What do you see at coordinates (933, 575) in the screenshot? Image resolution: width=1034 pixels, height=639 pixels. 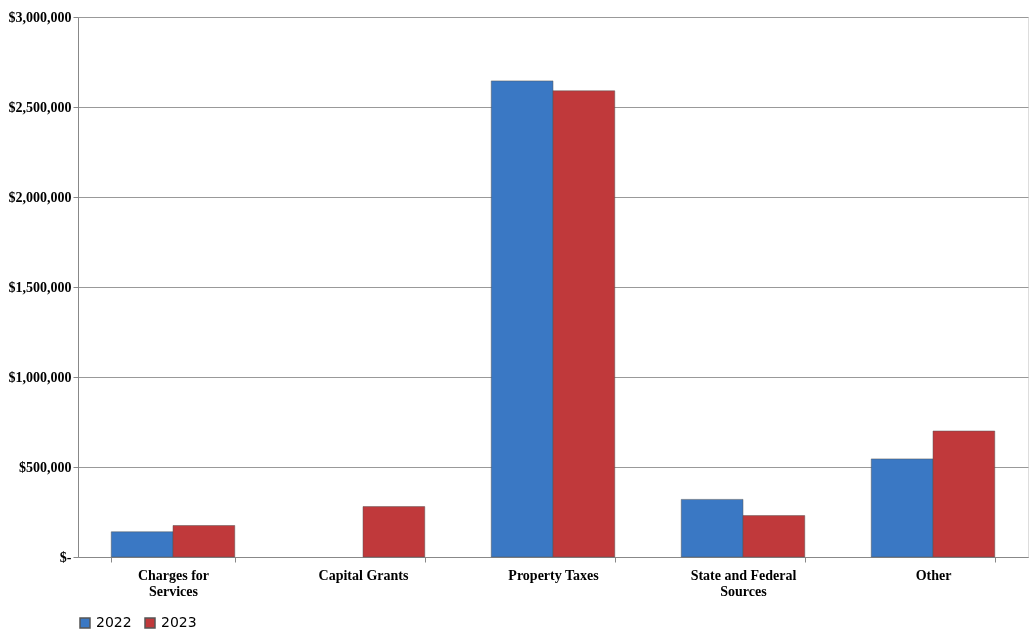 I see `x-tick-label: Other` at bounding box center [933, 575].